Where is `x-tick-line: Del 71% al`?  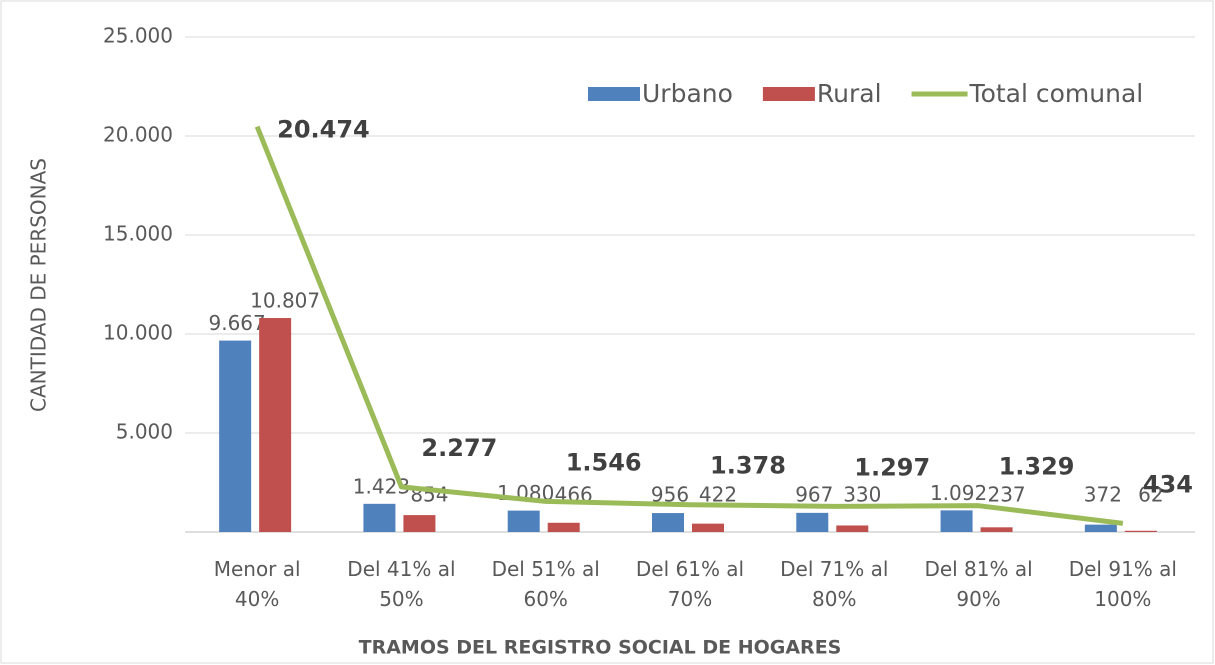
x-tick-line: Del 71% al is located at coordinates (834, 569).